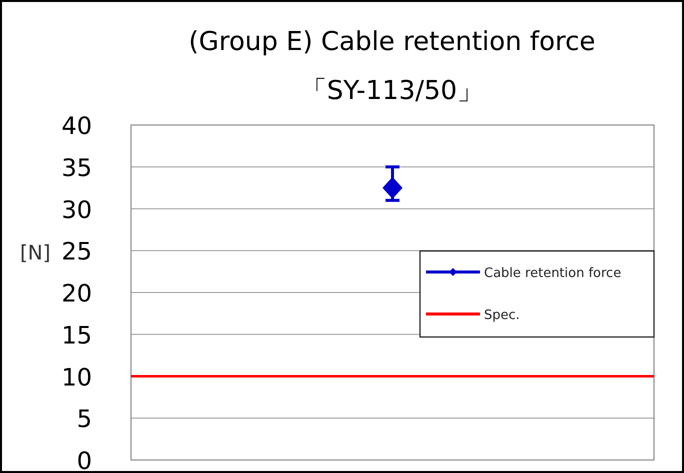  I want to click on y-tick-label: 5, so click(84, 419).